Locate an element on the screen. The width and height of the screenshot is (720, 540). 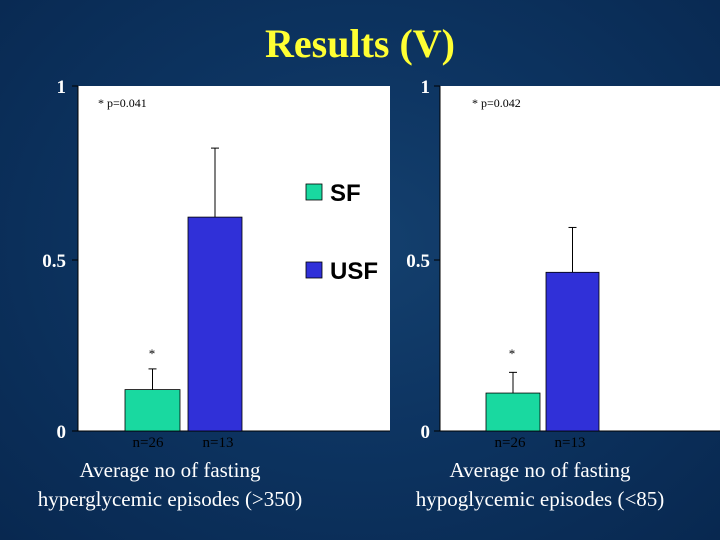
legend-label-usf: USF is located at coordinates (354, 271).